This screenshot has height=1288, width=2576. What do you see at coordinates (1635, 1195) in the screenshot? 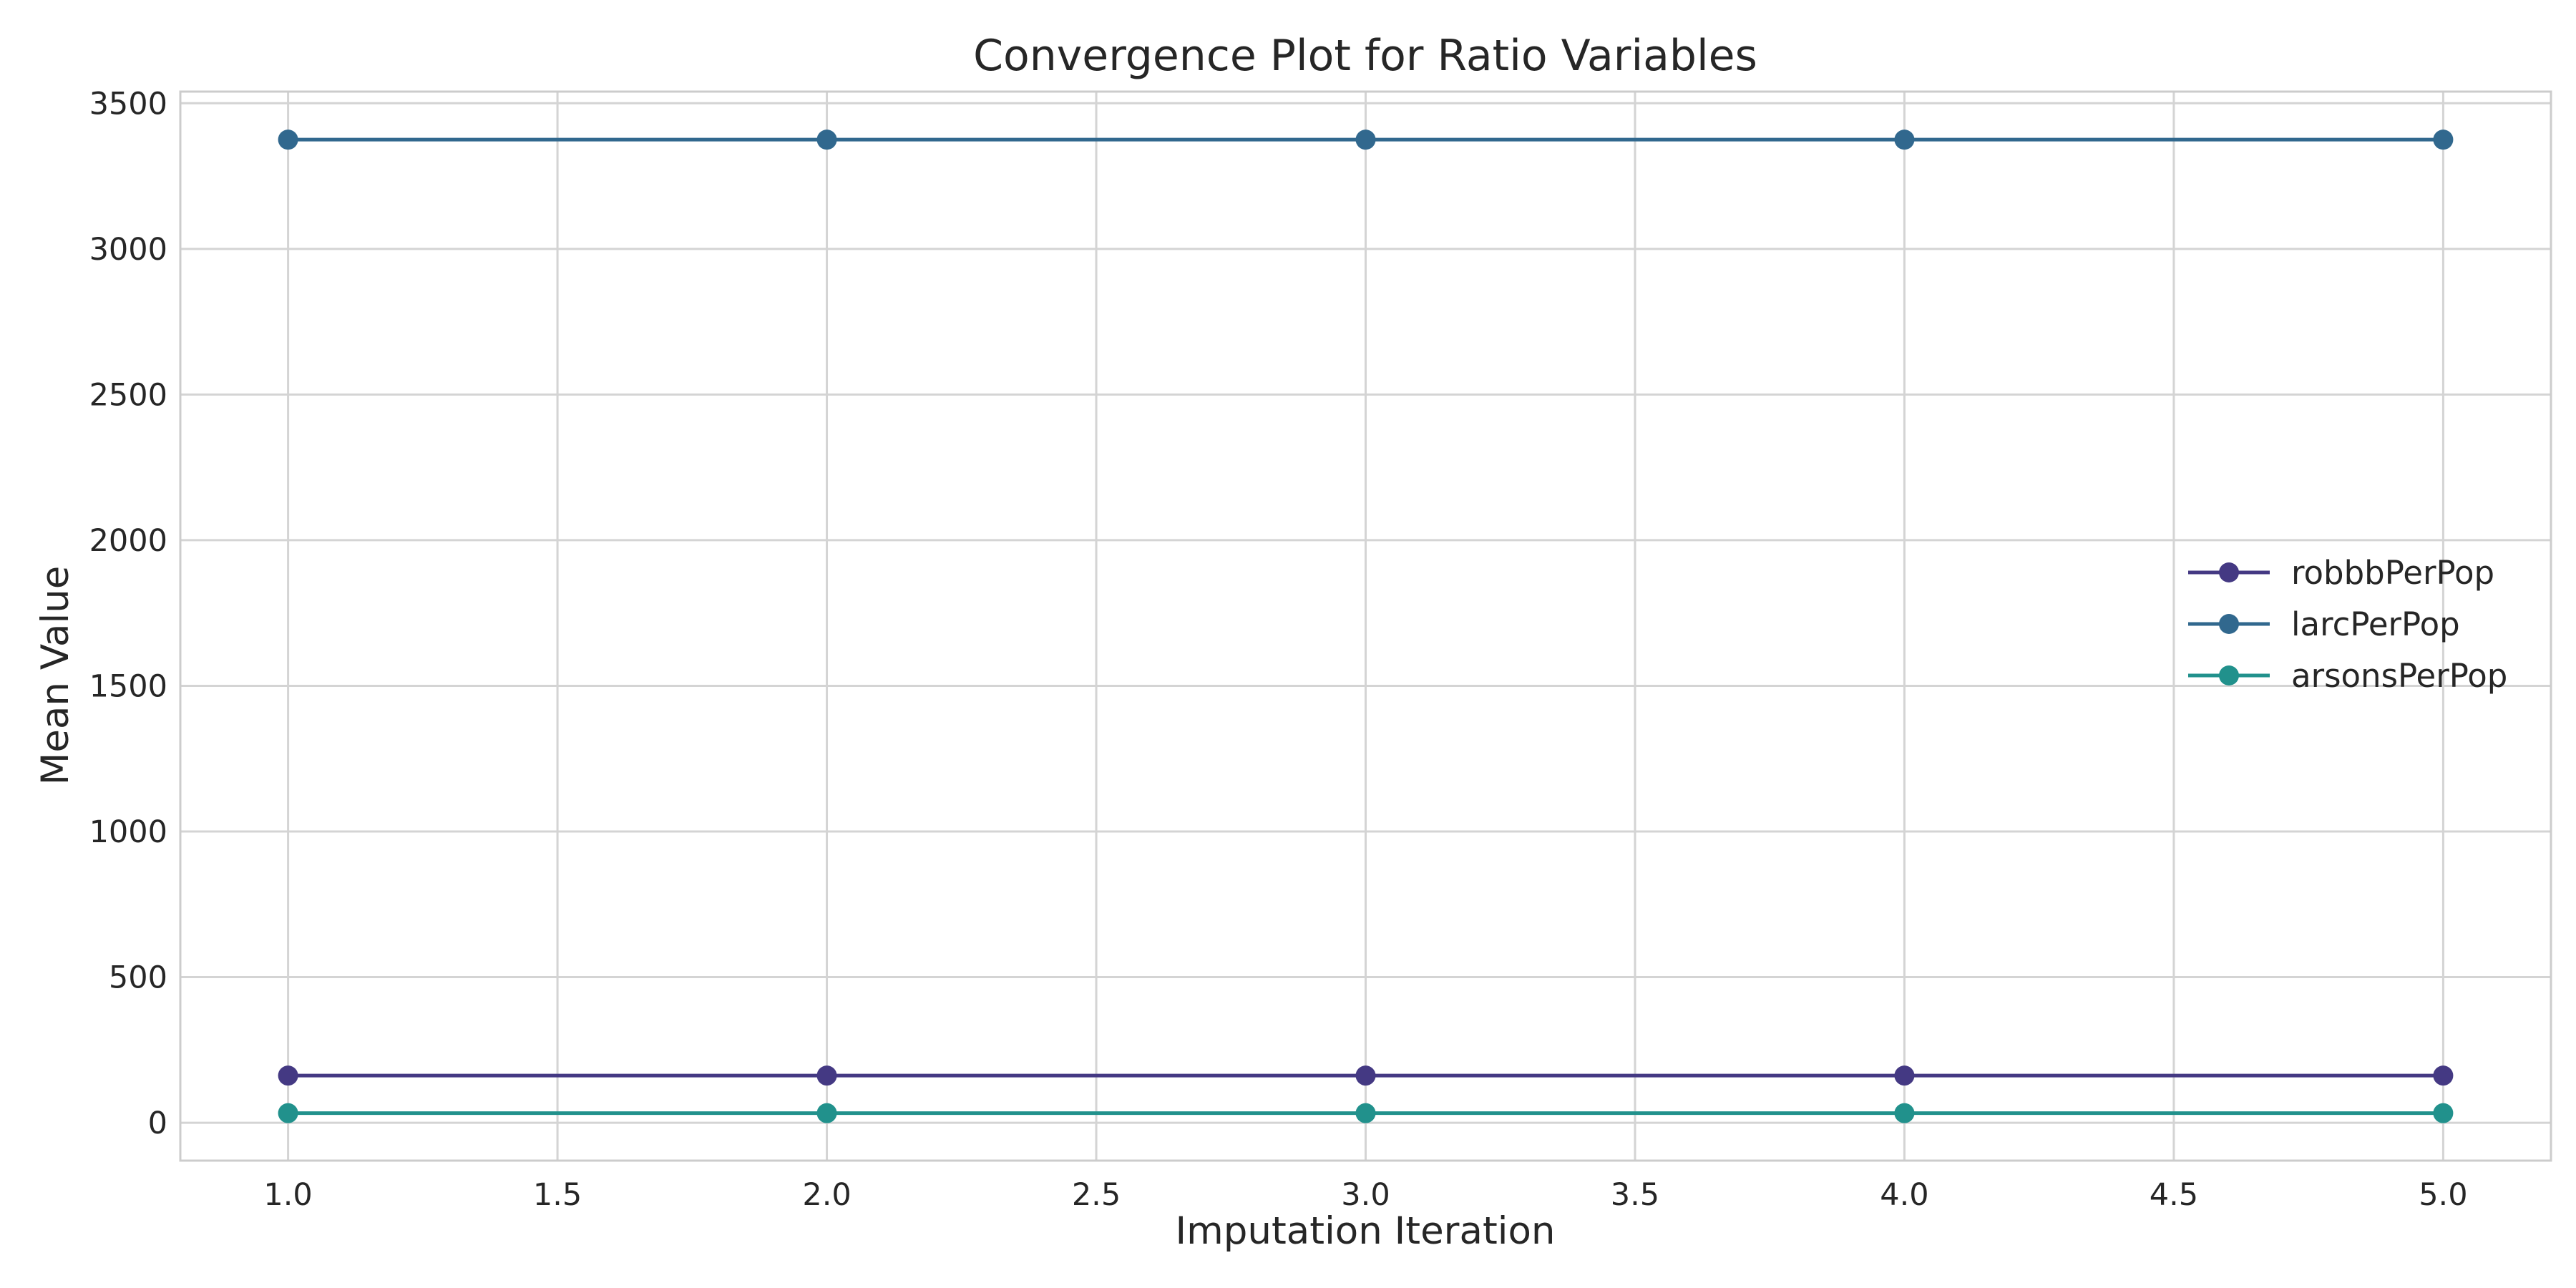
I see `x-tick-label: 3.5` at bounding box center [1635, 1195].